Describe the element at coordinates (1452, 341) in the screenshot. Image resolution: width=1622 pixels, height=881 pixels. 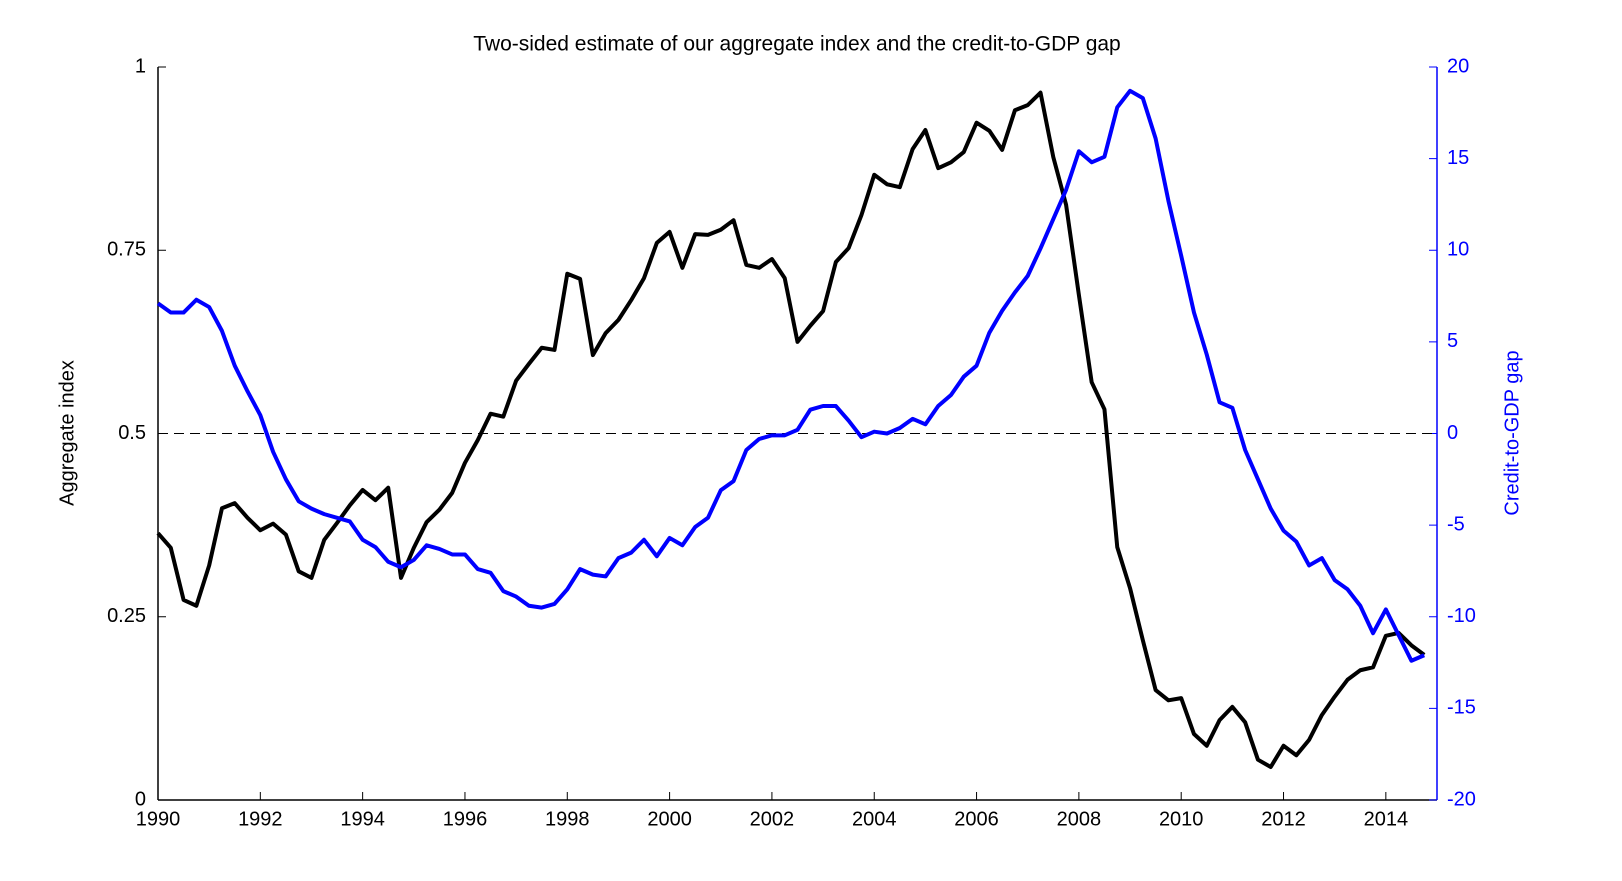
I see `y2-tick-label: 5` at that location.